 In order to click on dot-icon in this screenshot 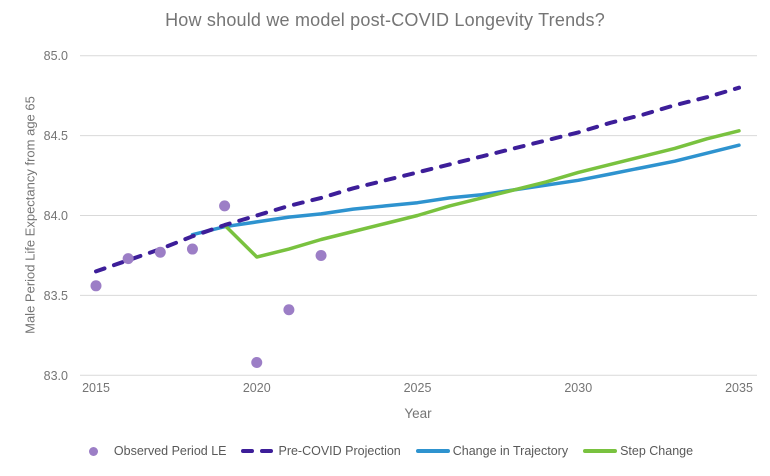, I will do `click(94, 451)`.